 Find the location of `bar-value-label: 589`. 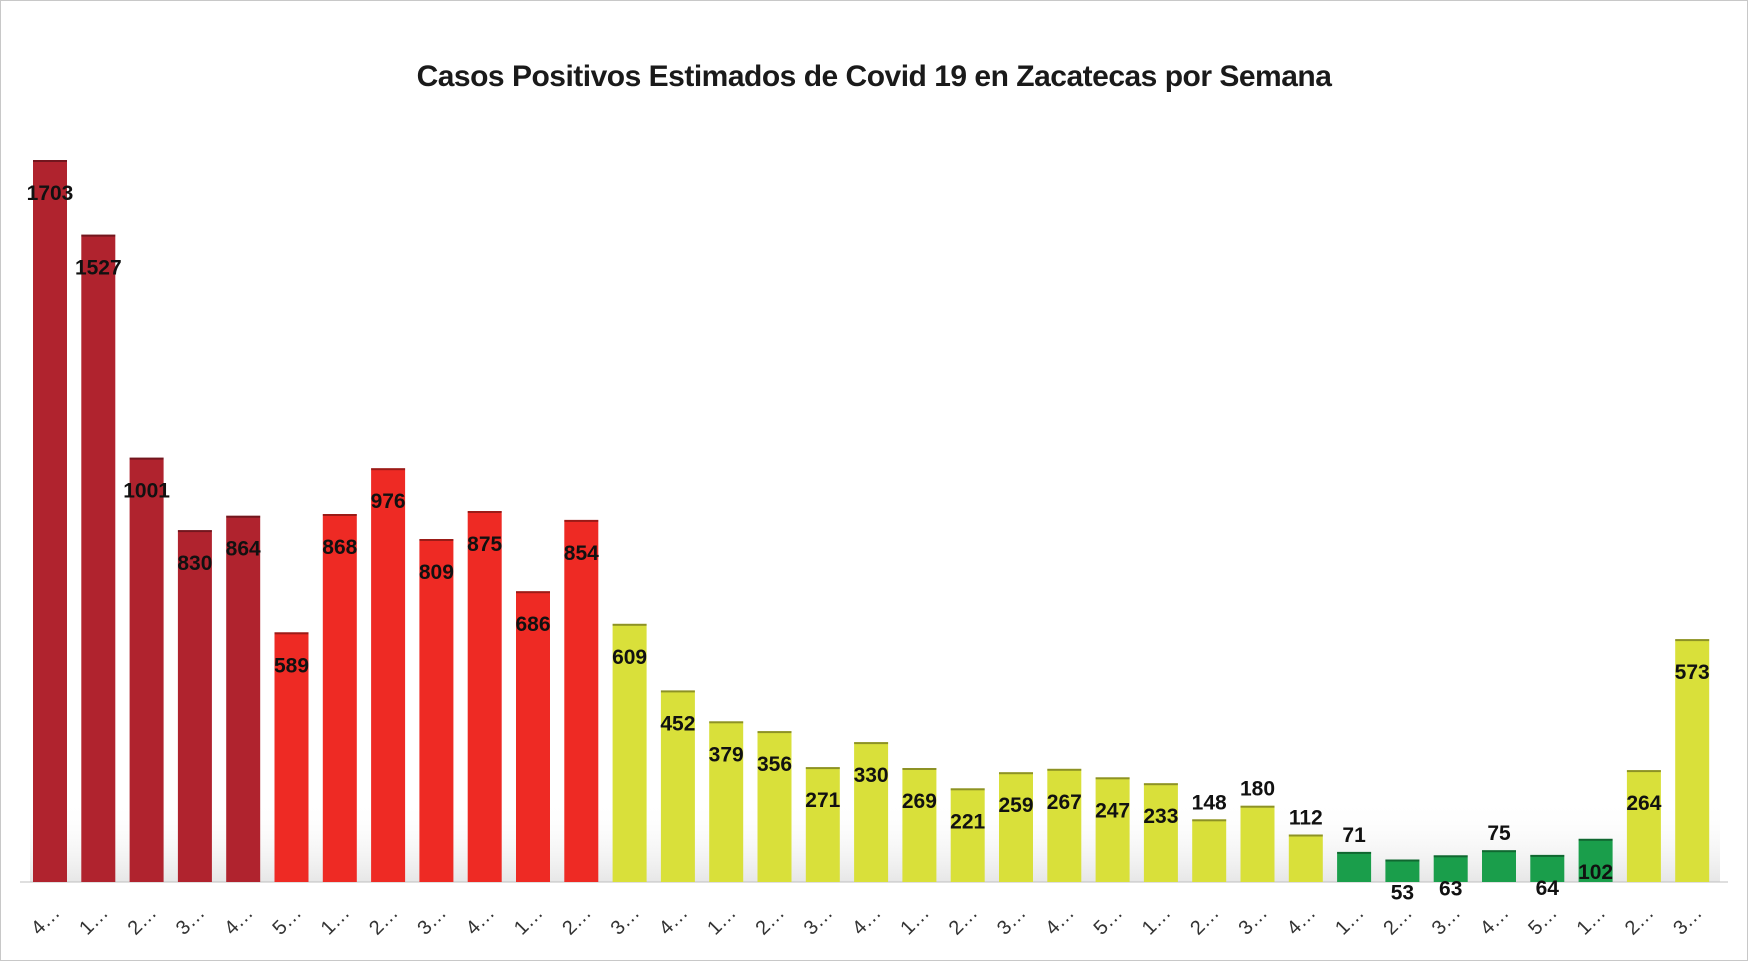

bar-value-label: 589 is located at coordinates (291, 665).